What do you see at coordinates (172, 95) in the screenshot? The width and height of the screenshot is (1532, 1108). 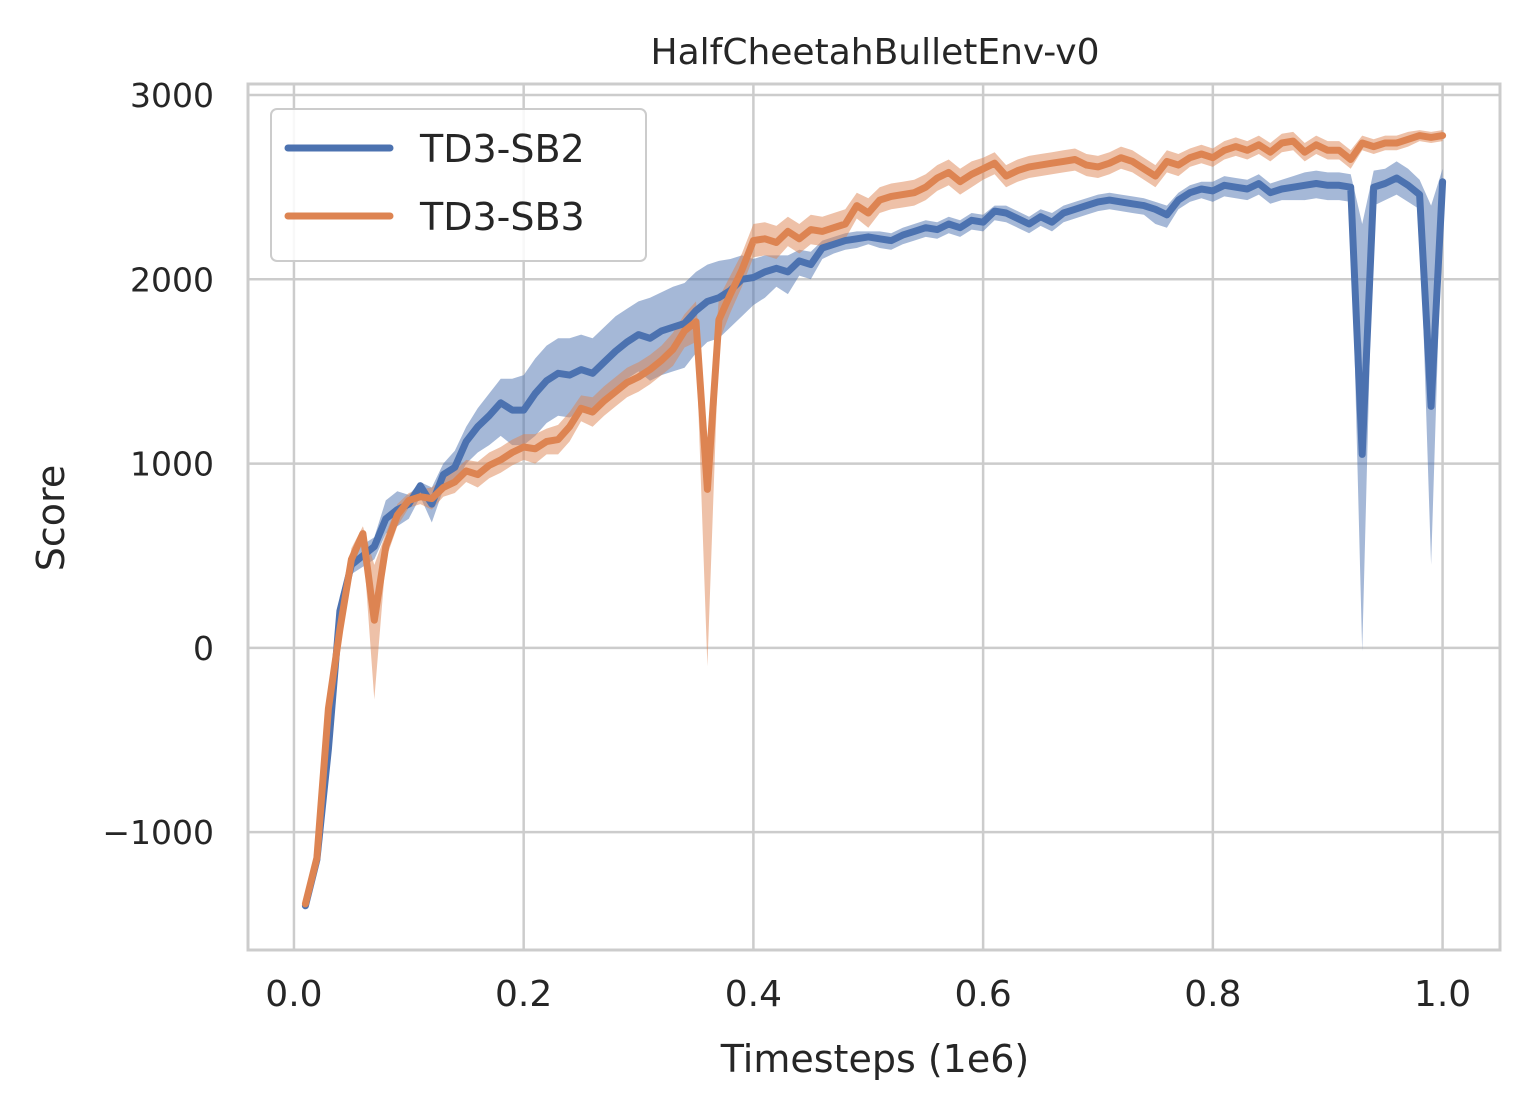 I see `y-tick-label: 3000` at bounding box center [172, 95].